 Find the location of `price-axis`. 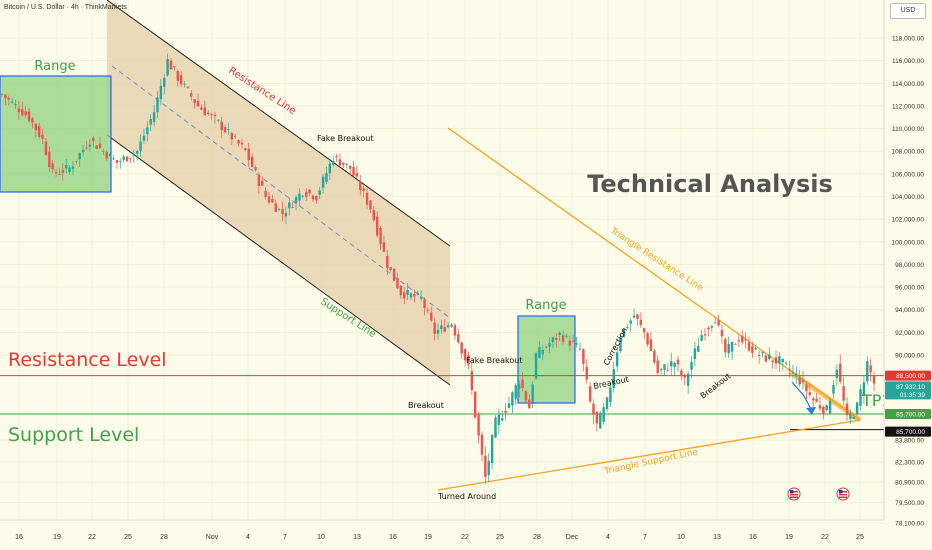

price-axis is located at coordinates (908, 275).